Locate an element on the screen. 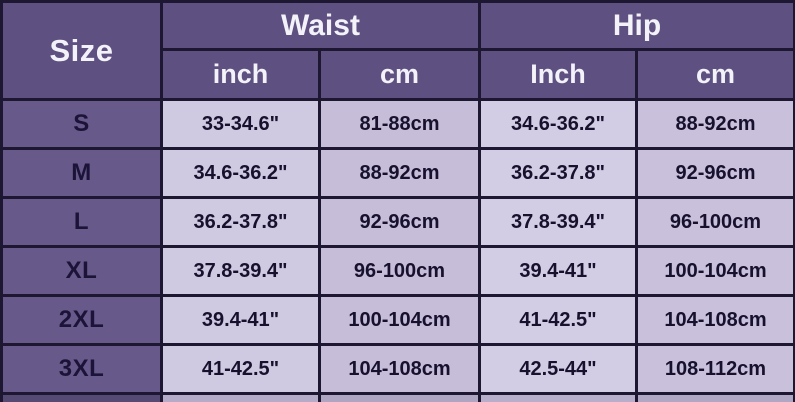 The image size is (795, 402). waist-cm-cell: 100-104cm is located at coordinates (401, 321).